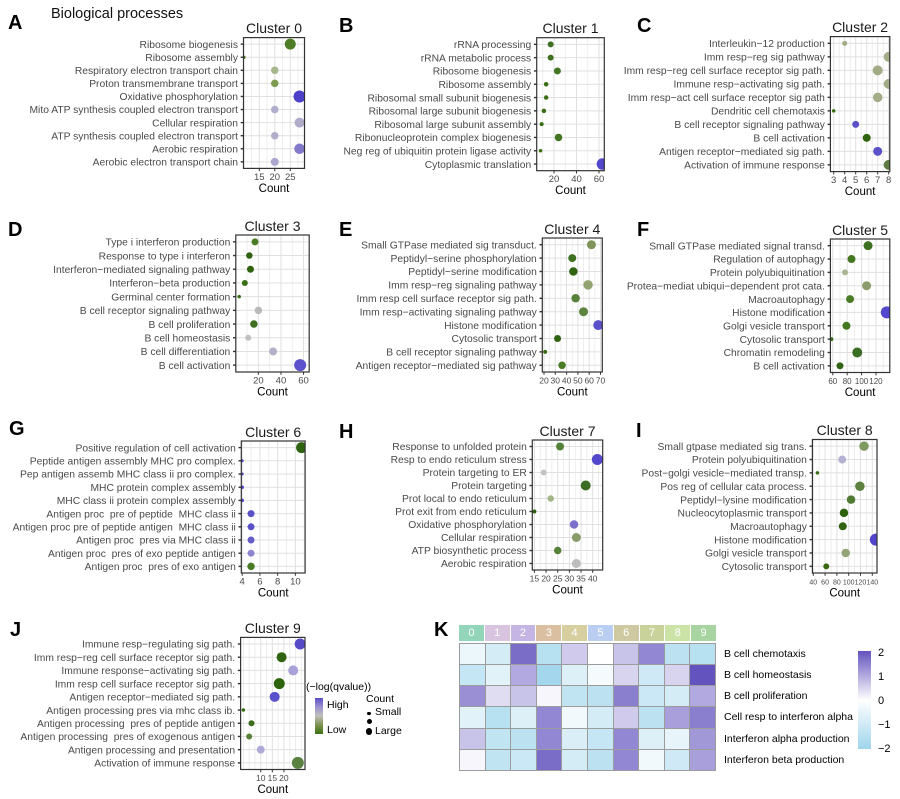 Image resolution: width=900 pixels, height=799 pixels. Describe the element at coordinates (151, 750) in the screenshot. I see `category-label: Antigen processing and presentation` at that location.